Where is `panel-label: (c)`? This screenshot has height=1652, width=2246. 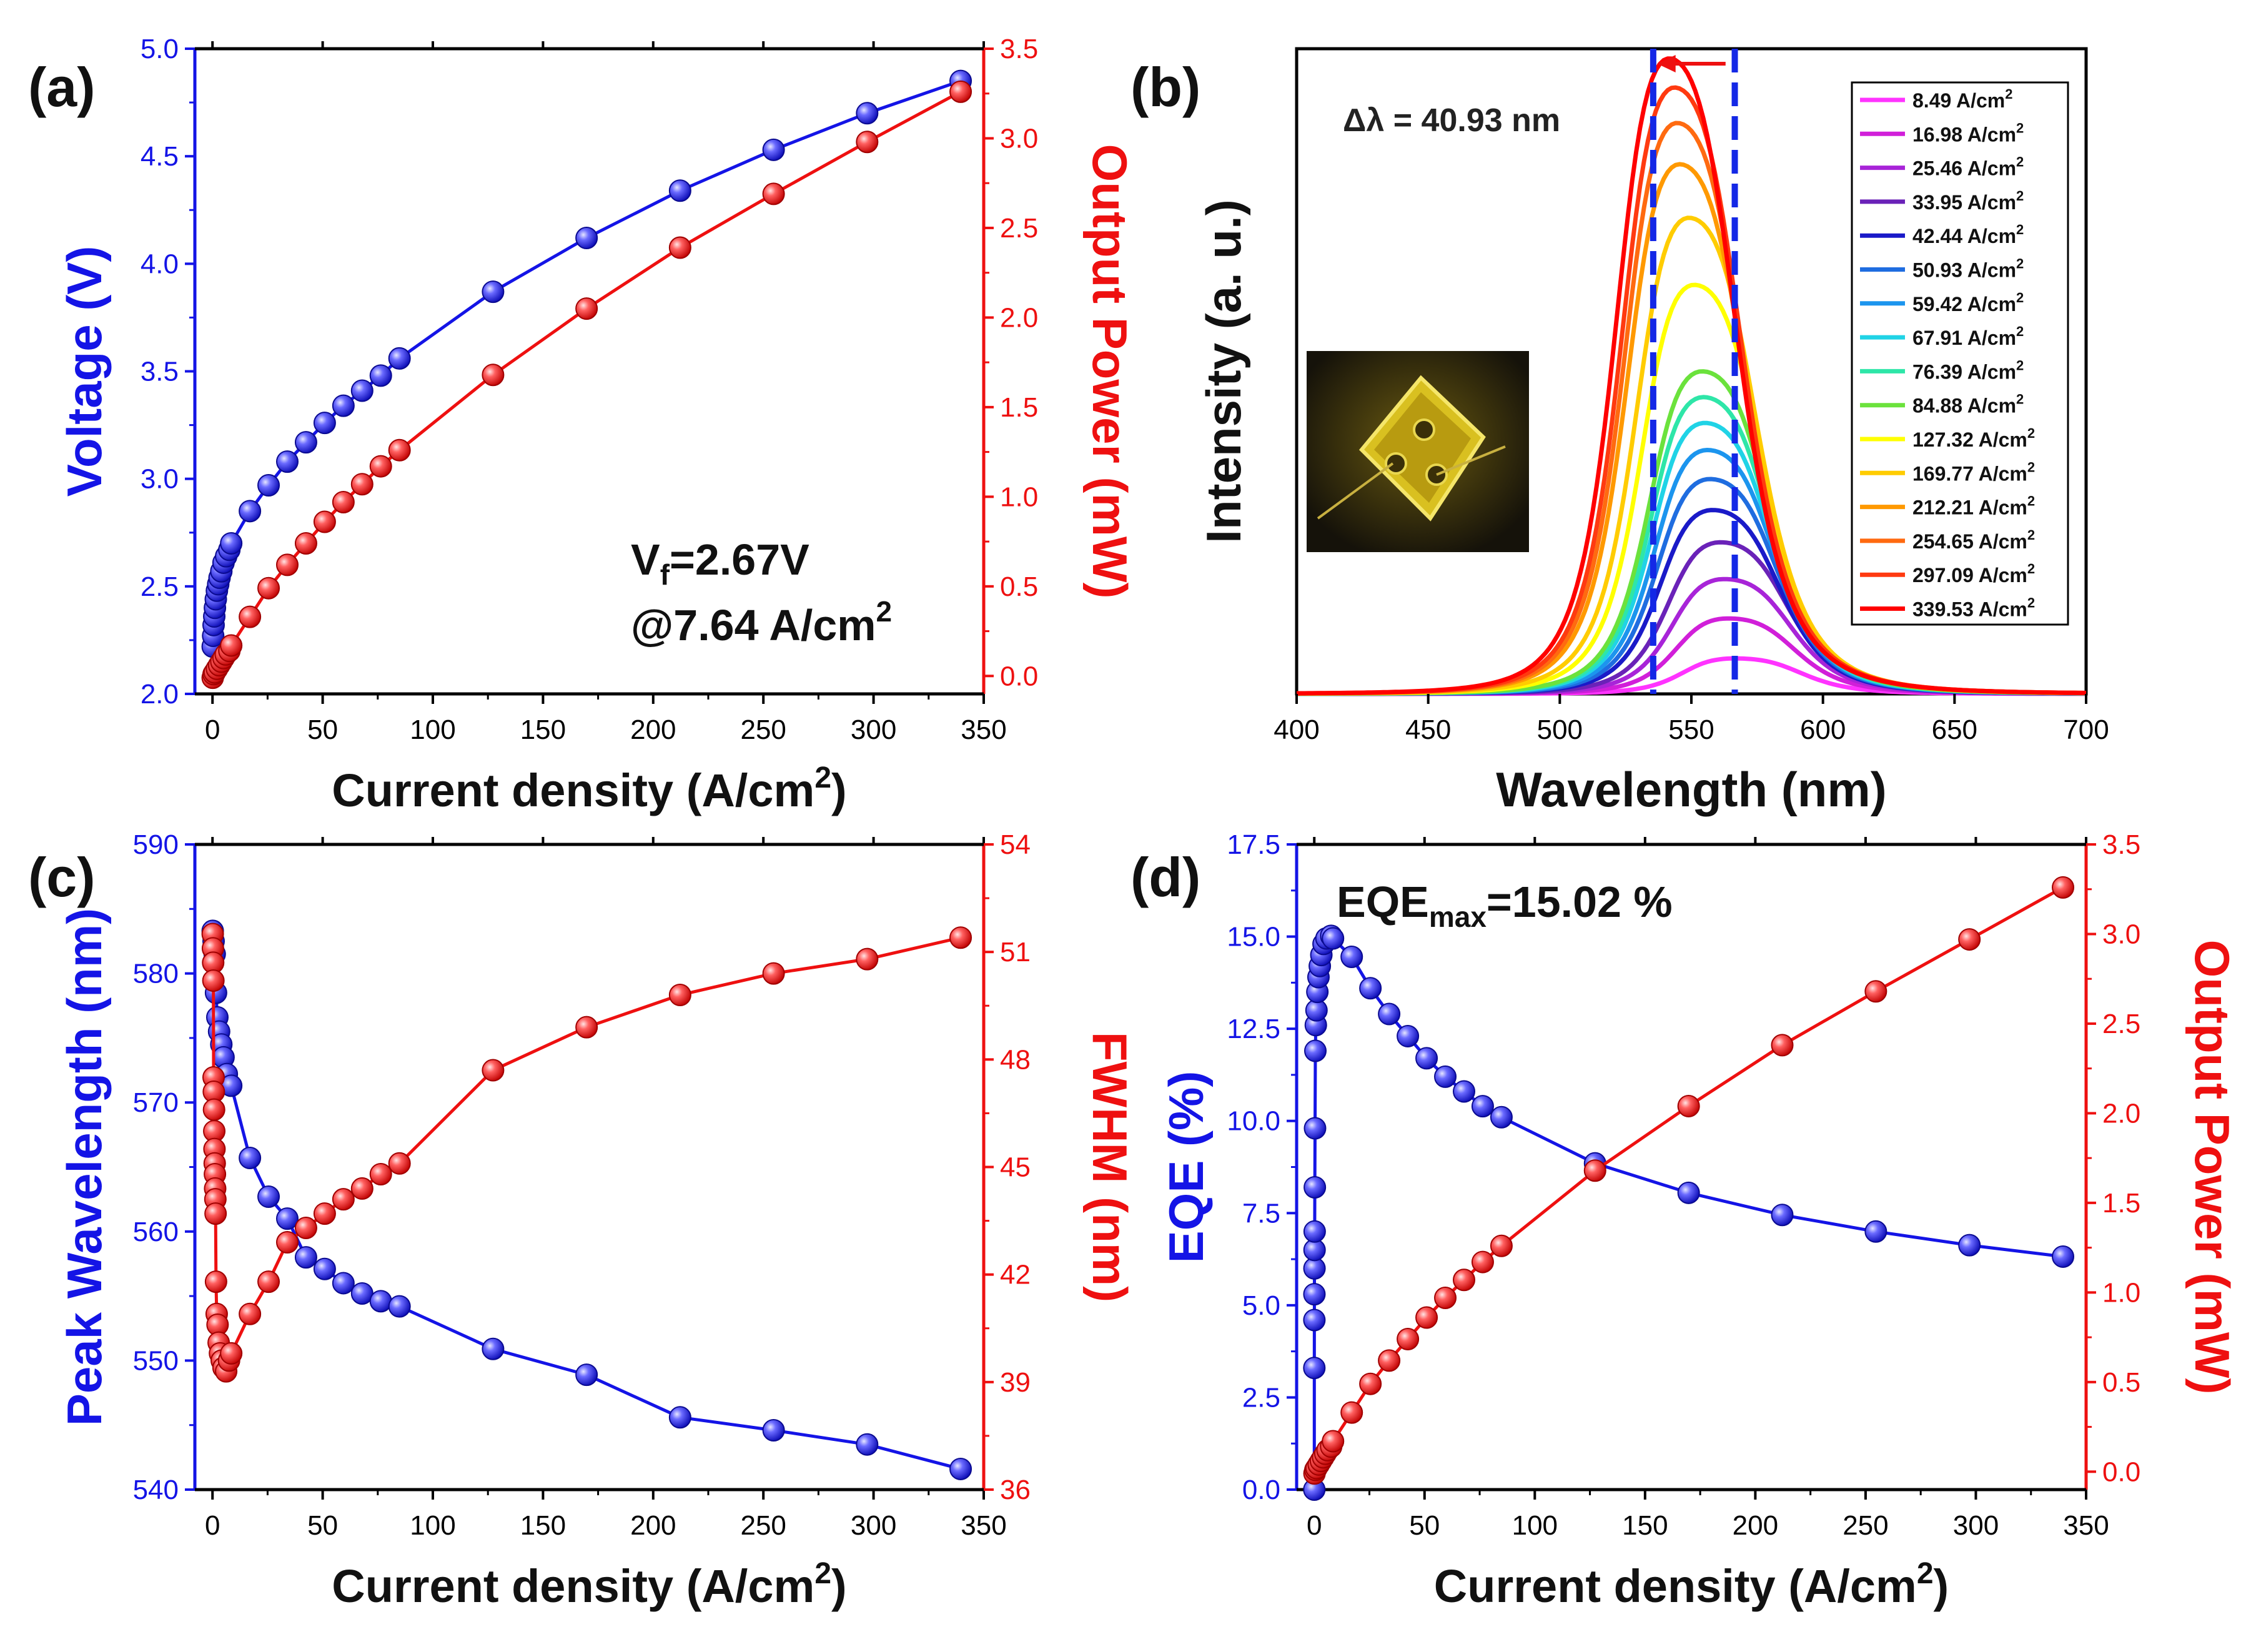
panel-label: (c) is located at coordinates (62, 877).